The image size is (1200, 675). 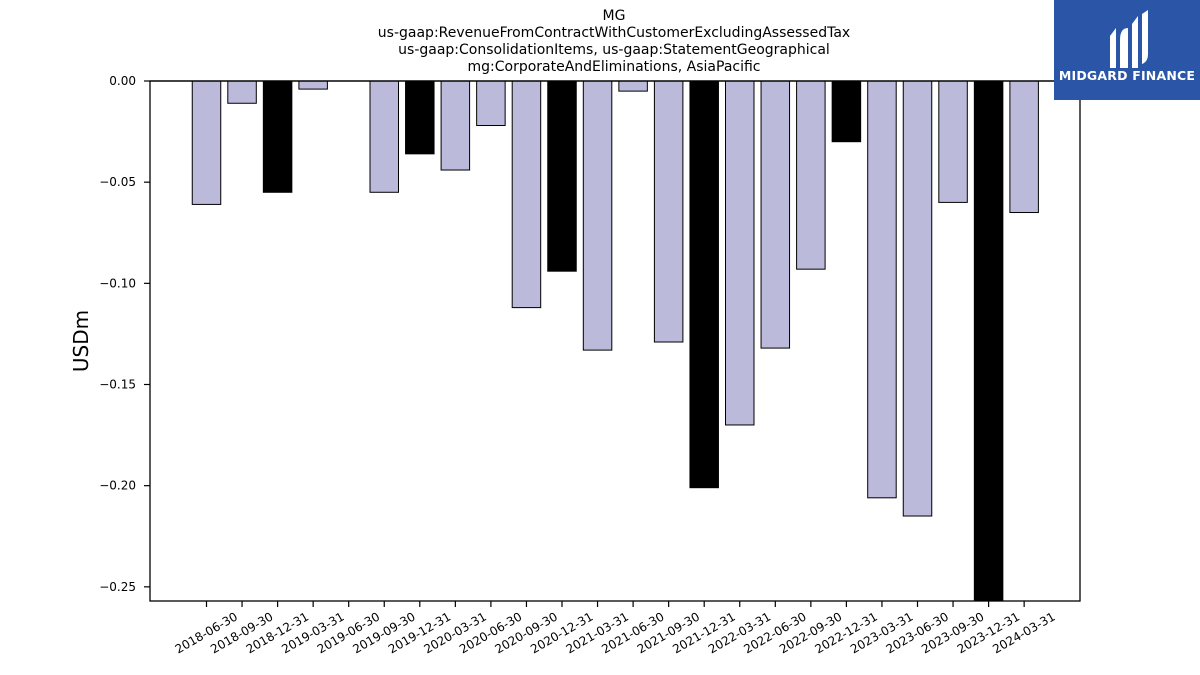 I want to click on y-tick-label: 0.00, so click(x=122, y=81).